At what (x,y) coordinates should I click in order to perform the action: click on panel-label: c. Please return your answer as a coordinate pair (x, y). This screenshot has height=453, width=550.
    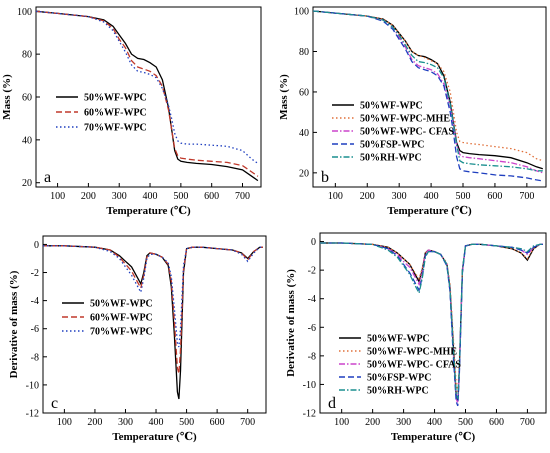
    Looking at the image, I should click on (54, 403).